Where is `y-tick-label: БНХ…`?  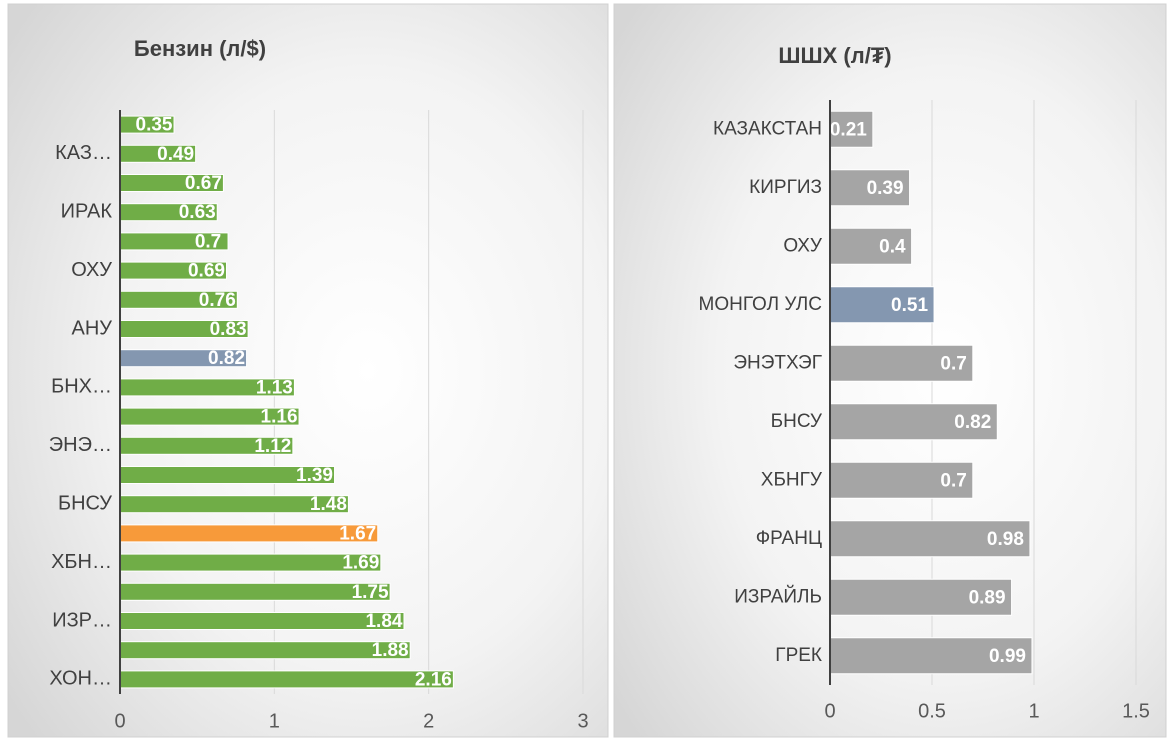 y-tick-label: БНХ… is located at coordinates (81, 387).